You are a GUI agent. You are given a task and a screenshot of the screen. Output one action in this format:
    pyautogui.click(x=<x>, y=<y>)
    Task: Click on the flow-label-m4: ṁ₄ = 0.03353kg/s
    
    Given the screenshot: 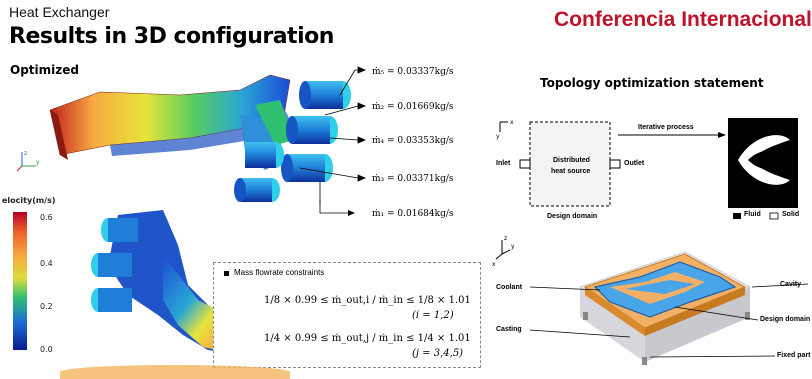 What is the action you would take?
    pyautogui.click(x=413, y=141)
    